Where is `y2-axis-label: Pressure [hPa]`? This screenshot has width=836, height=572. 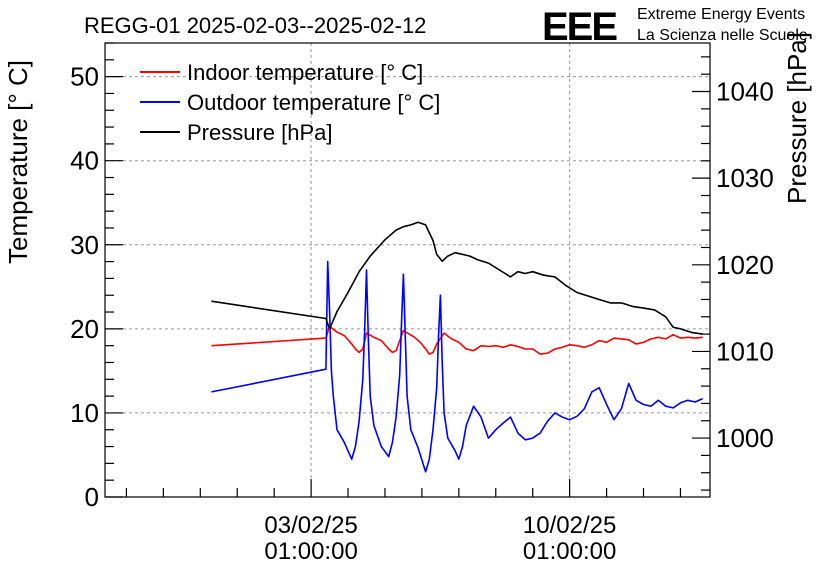
y2-axis-label: Pressure [hPa] is located at coordinates (797, 118).